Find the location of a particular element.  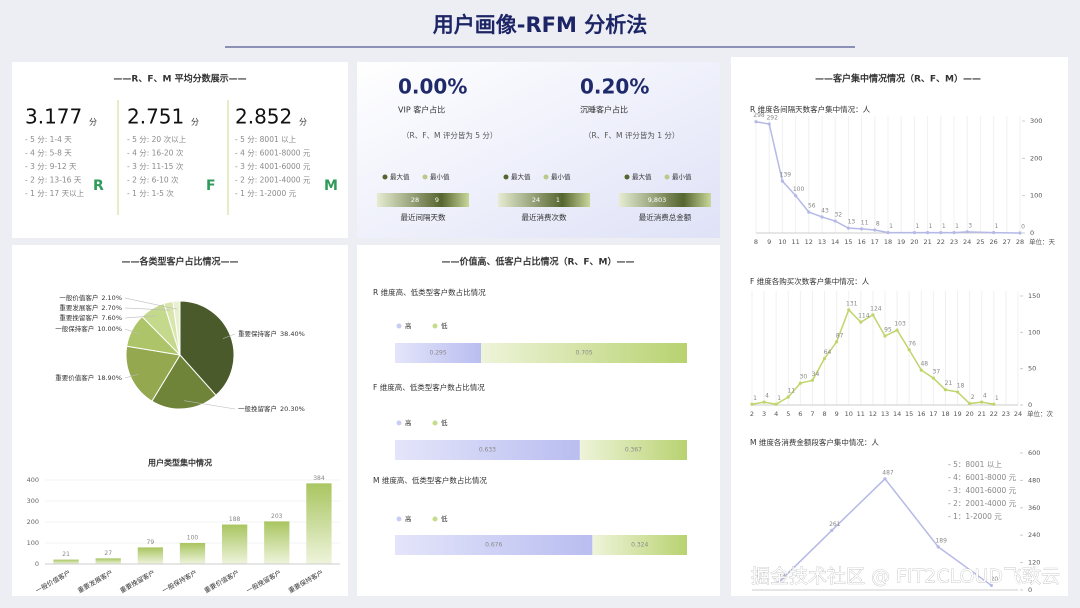

pie-label: 重要挽留客户 7.60% is located at coordinates (90, 317).